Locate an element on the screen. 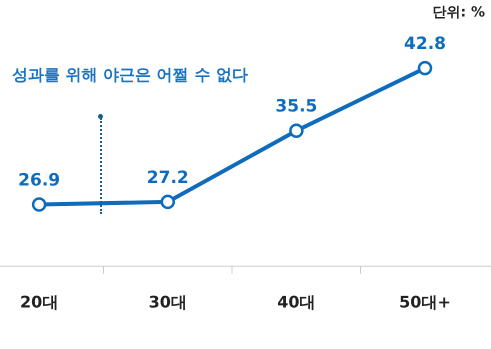  annotation: 성과를 위해 야근은 어쩔 수 없다 is located at coordinates (130, 74).